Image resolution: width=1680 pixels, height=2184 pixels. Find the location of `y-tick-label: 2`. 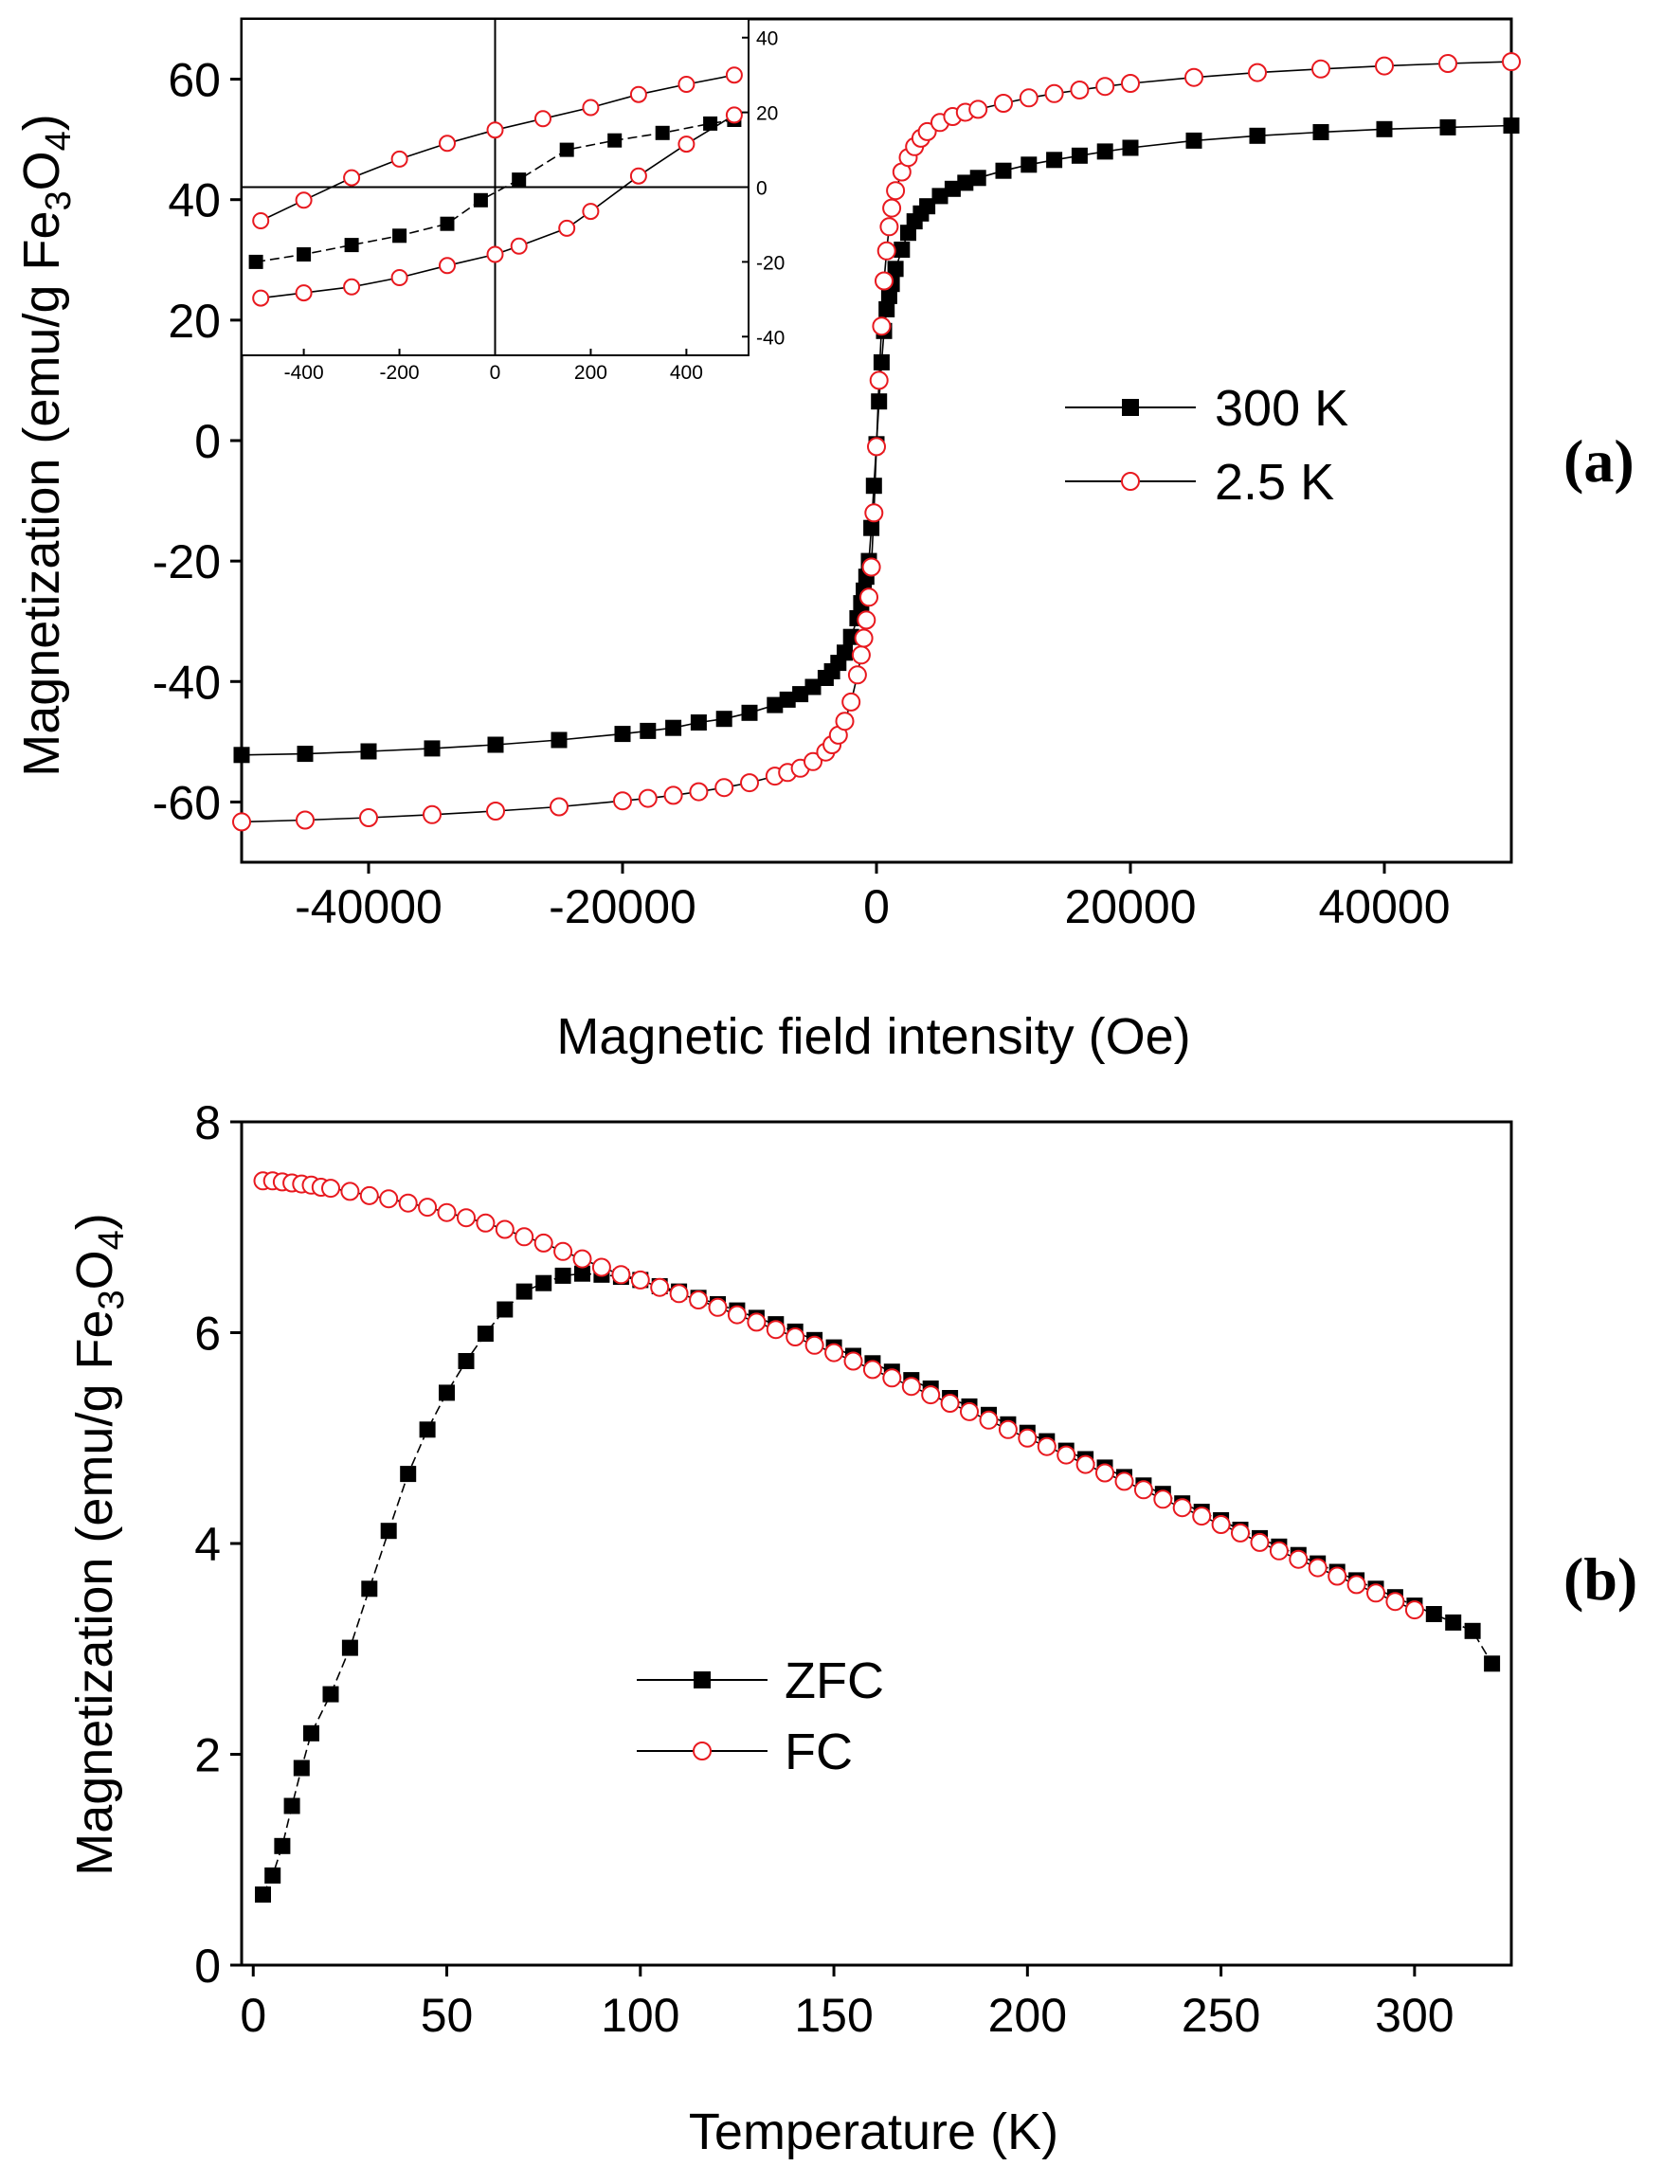

y-tick-label: 2 is located at coordinates (207, 1755).